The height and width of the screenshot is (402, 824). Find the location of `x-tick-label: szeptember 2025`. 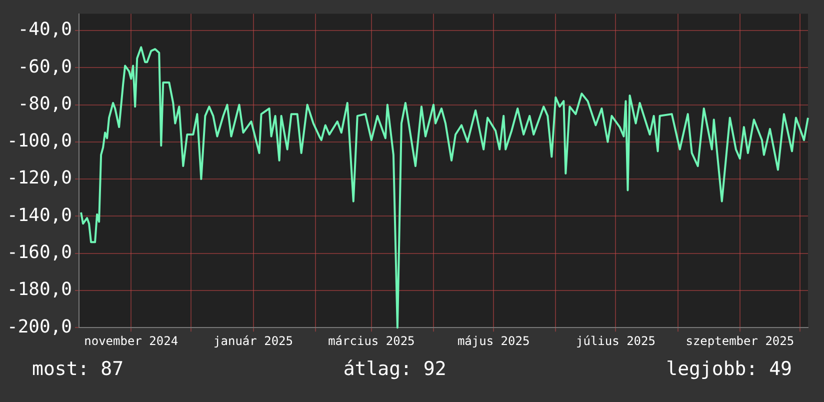

x-tick-label: szeptember 2025 is located at coordinates (740, 341).